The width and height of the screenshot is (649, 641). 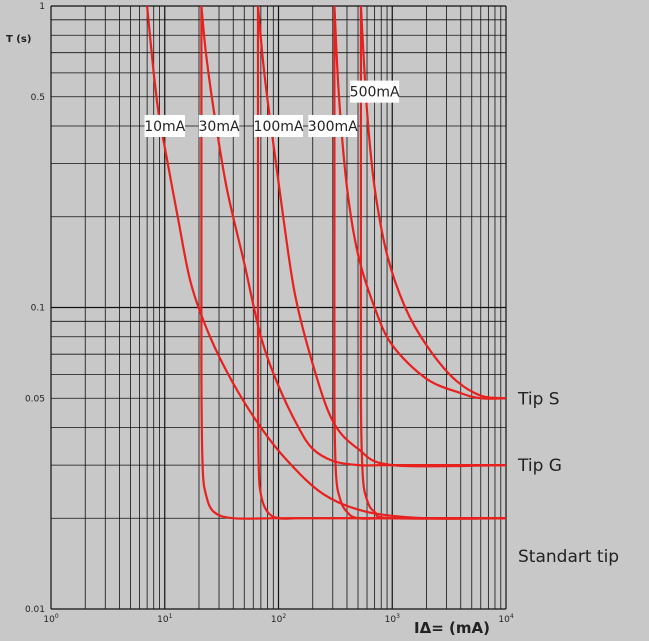 What do you see at coordinates (38, 98) in the screenshot?
I see `y-tick-label: 0.5` at bounding box center [38, 98].